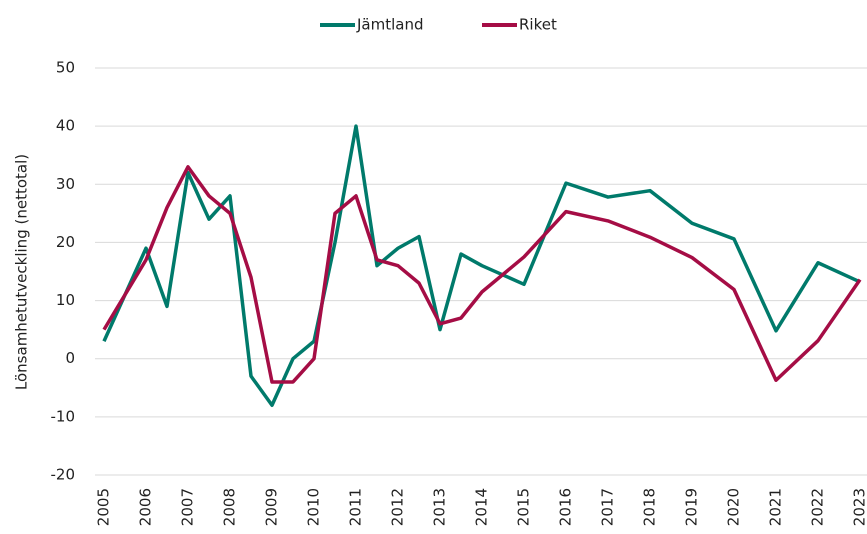 This screenshot has width=867, height=534. I want to click on y-tick-label: -10, so click(63, 416).